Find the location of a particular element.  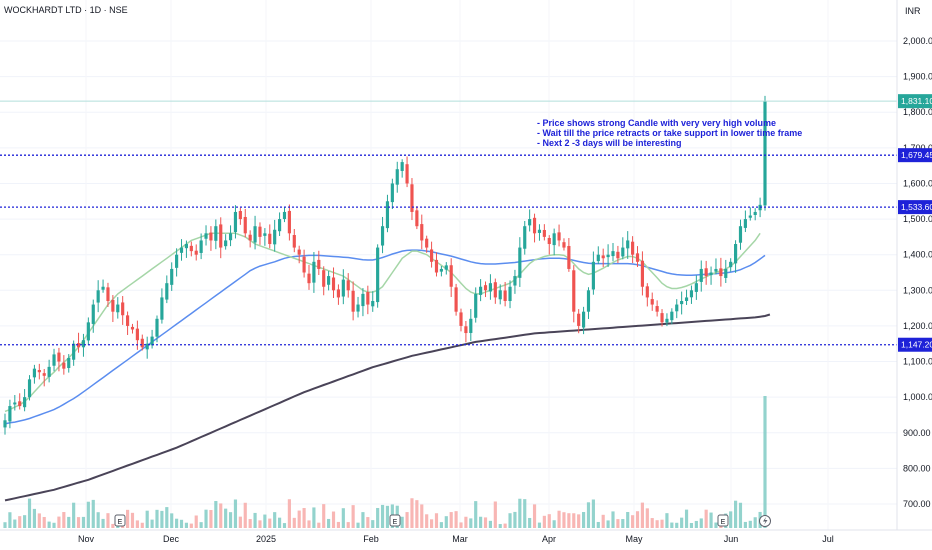

price-tick-label: 700.00 is located at coordinates (917, 504).